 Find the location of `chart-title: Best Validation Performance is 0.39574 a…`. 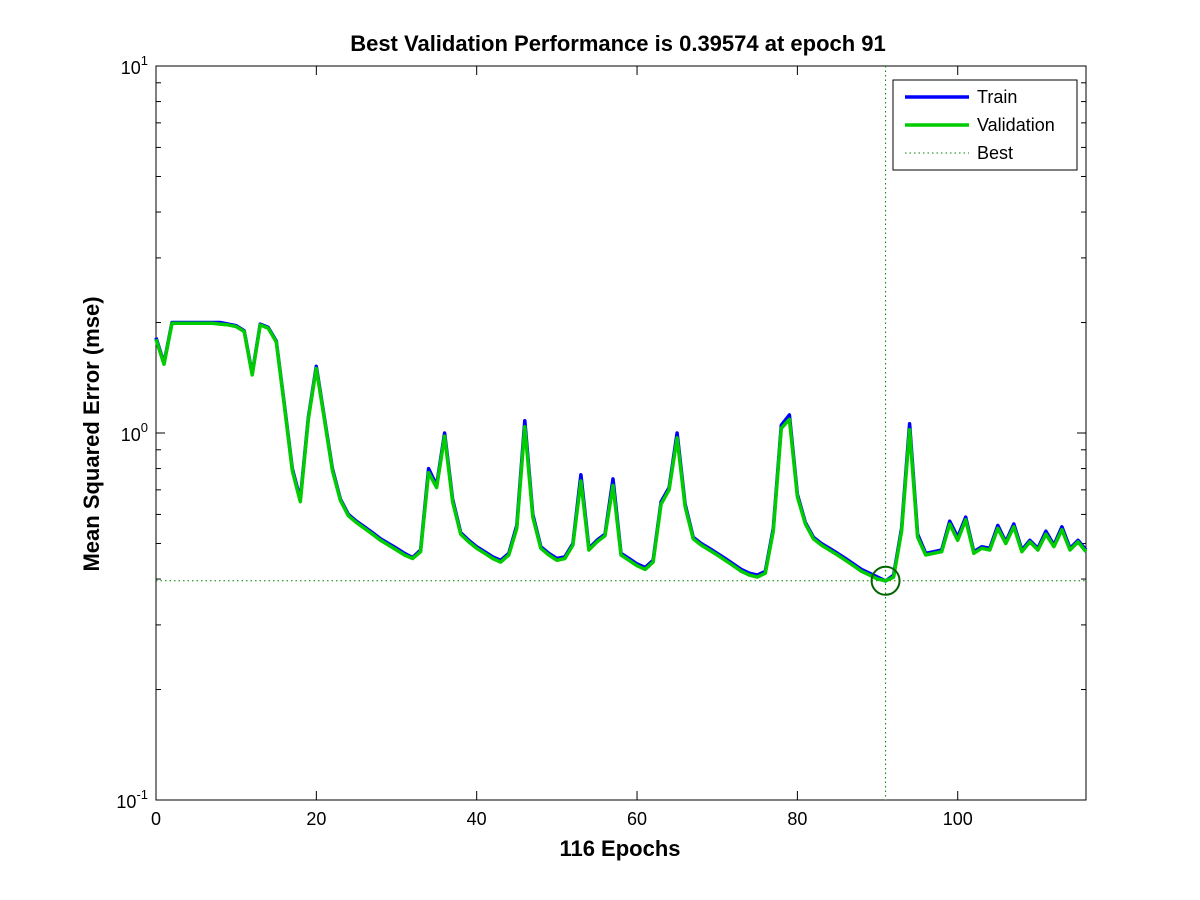

chart-title: Best Validation Performance is 0.39574 a… is located at coordinates (618, 43).